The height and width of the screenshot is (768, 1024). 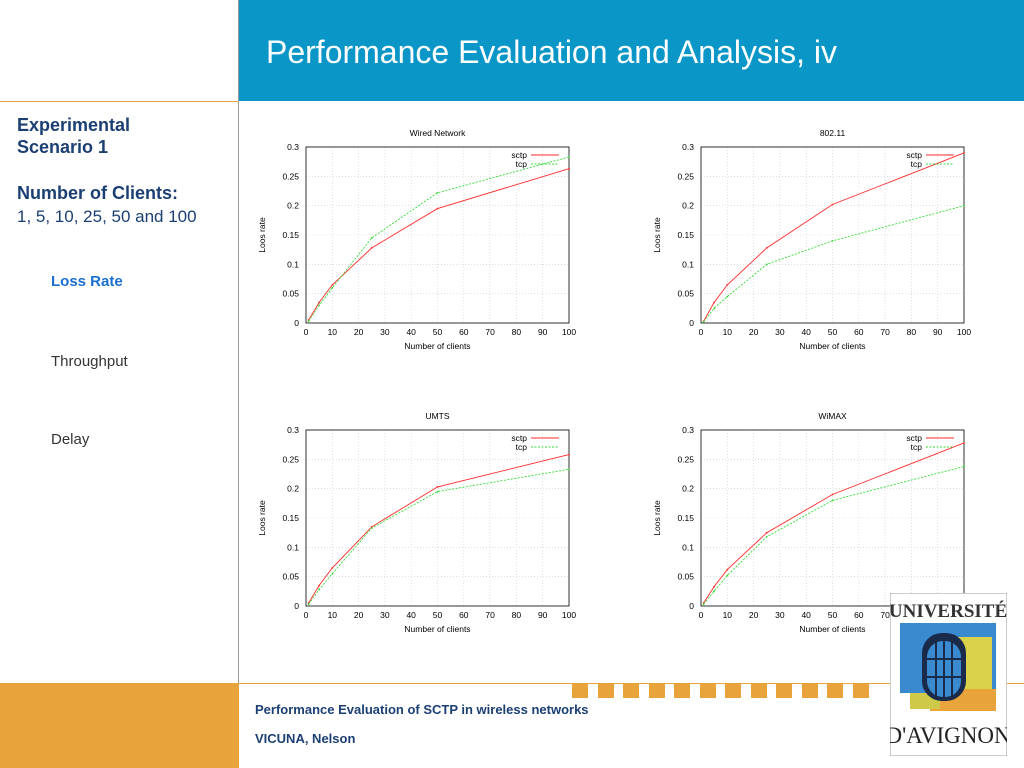 I want to click on chart-title: UMTS, so click(x=437, y=416).